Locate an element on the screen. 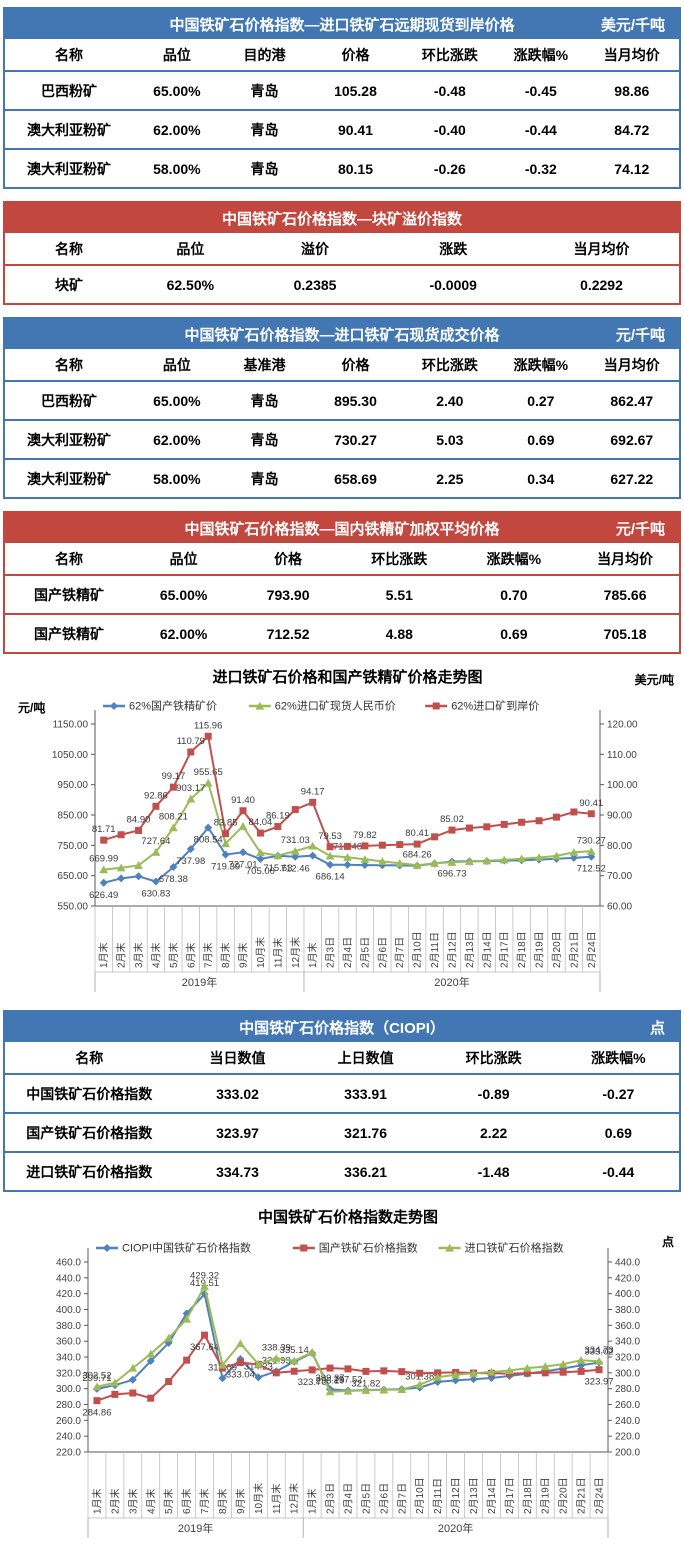 This screenshot has height=1550, width=684. right-axis-tick-label: 400.0 is located at coordinates (627, 1294).